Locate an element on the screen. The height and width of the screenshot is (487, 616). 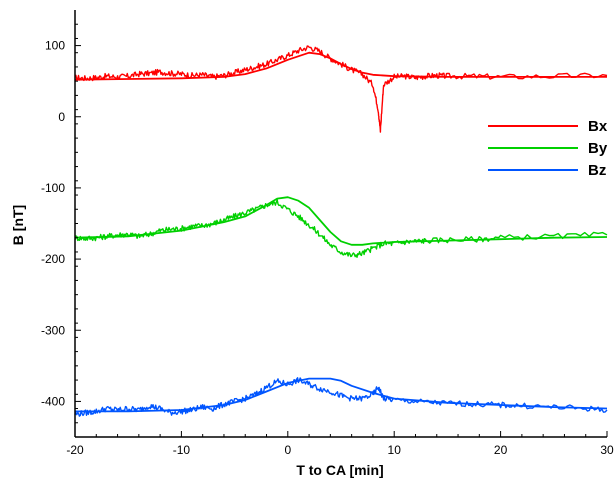
x-tick-label: 10 is located at coordinates (395, 450).